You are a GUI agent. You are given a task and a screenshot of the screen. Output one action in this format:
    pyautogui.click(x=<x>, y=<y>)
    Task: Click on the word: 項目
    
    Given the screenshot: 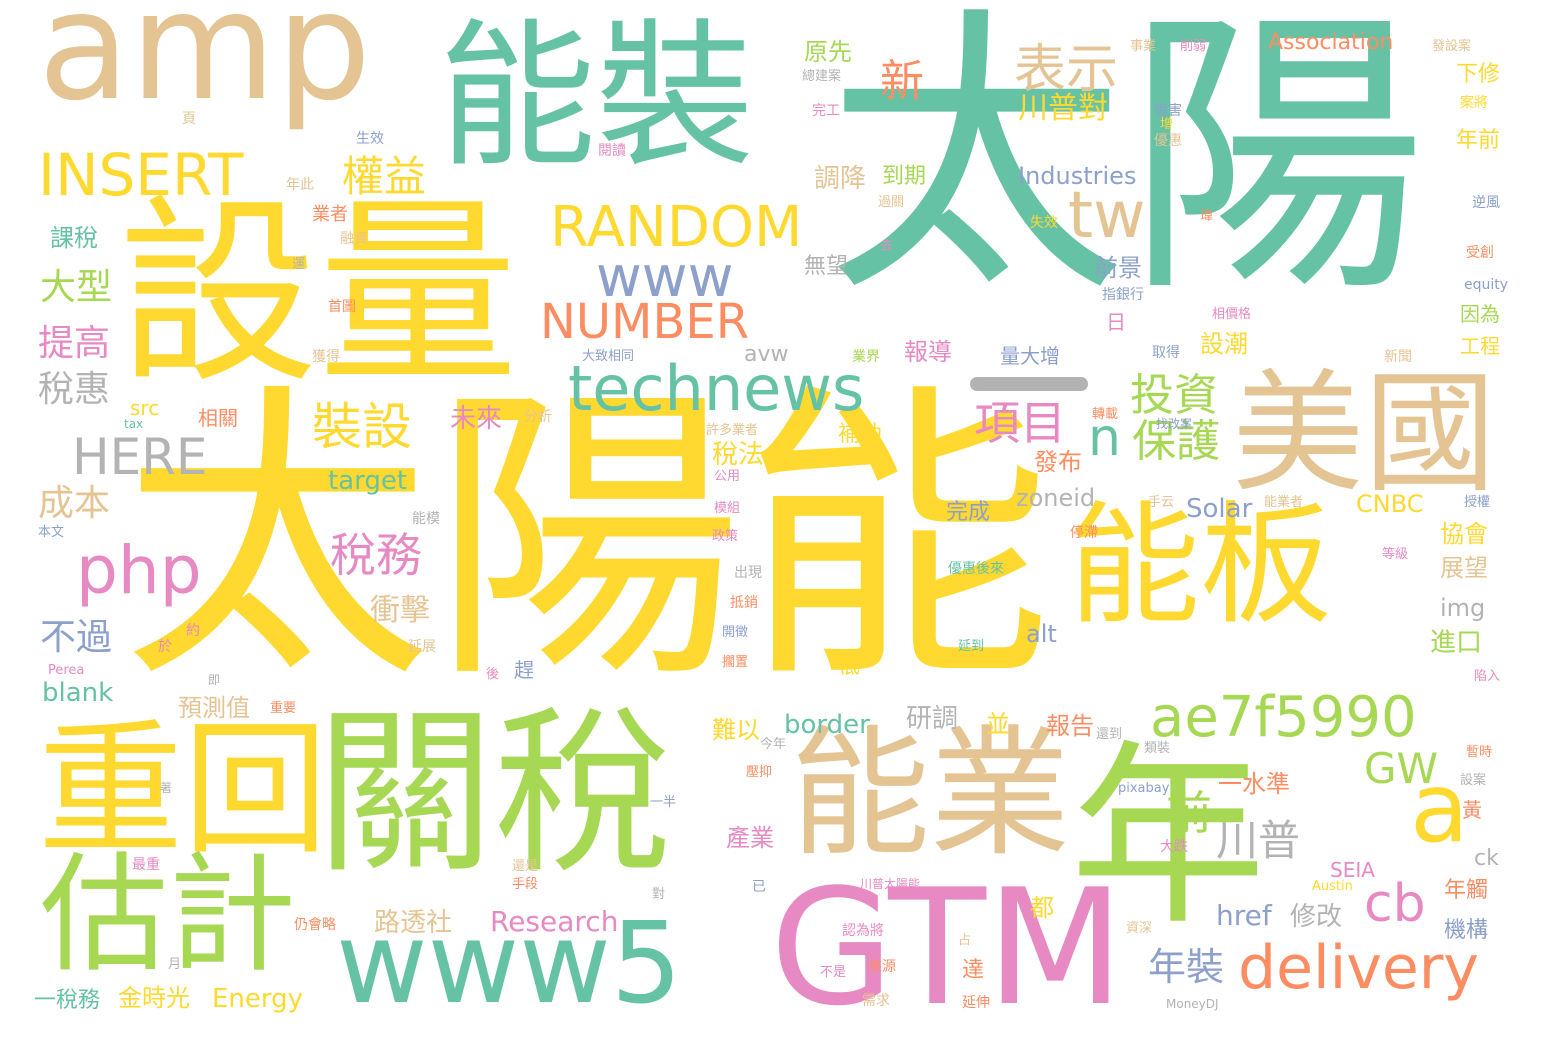 What is the action you would take?
    pyautogui.click(x=1020, y=423)
    